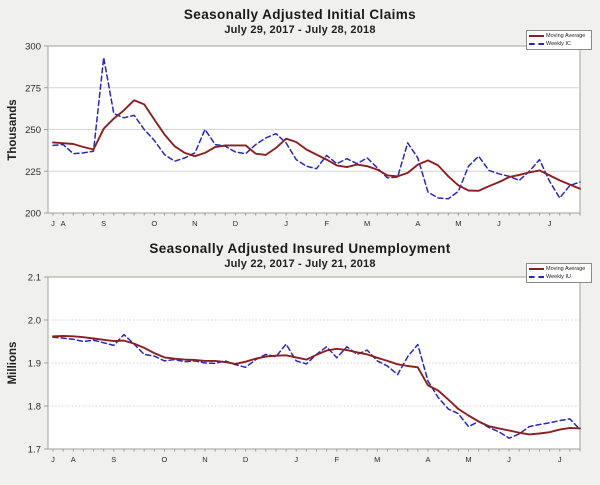 Image resolution: width=600 pixels, height=485 pixels. Describe the element at coordinates (34, 407) in the screenshot. I see `y-tick-label: 1.8` at that location.